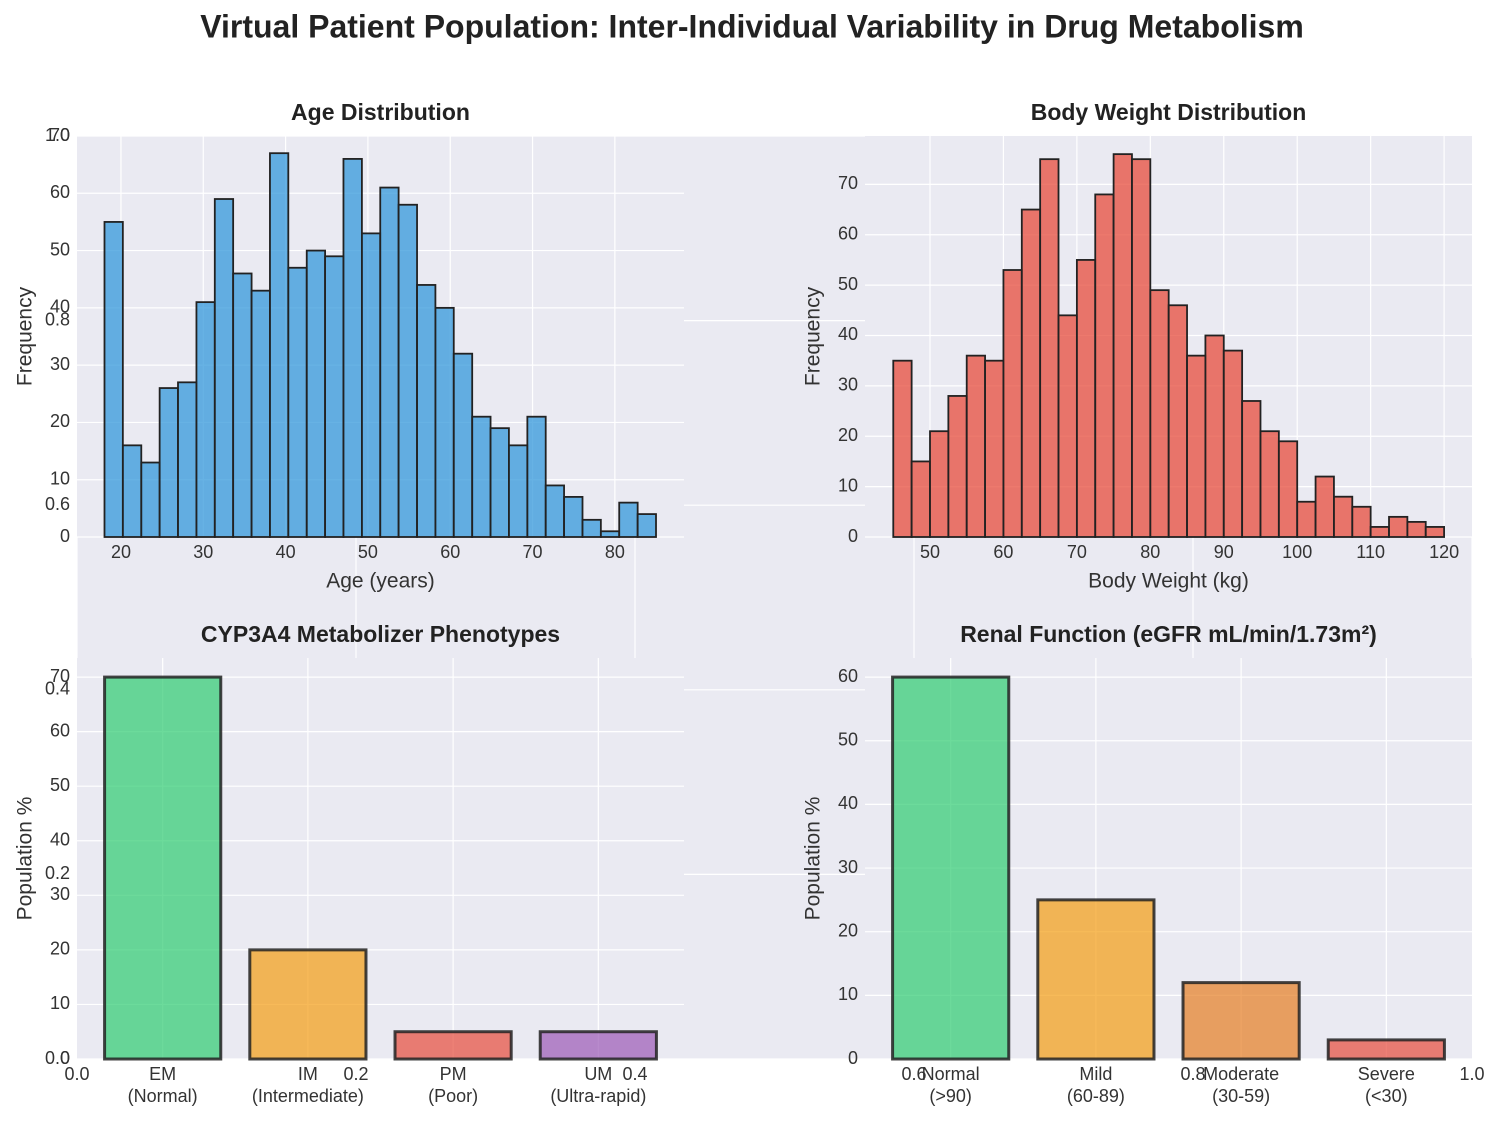 Image resolution: width=1501 pixels, height=1122 pixels. What do you see at coordinates (57, 1058) in the screenshot?
I see `y-tick-label: 0.0` at bounding box center [57, 1058].